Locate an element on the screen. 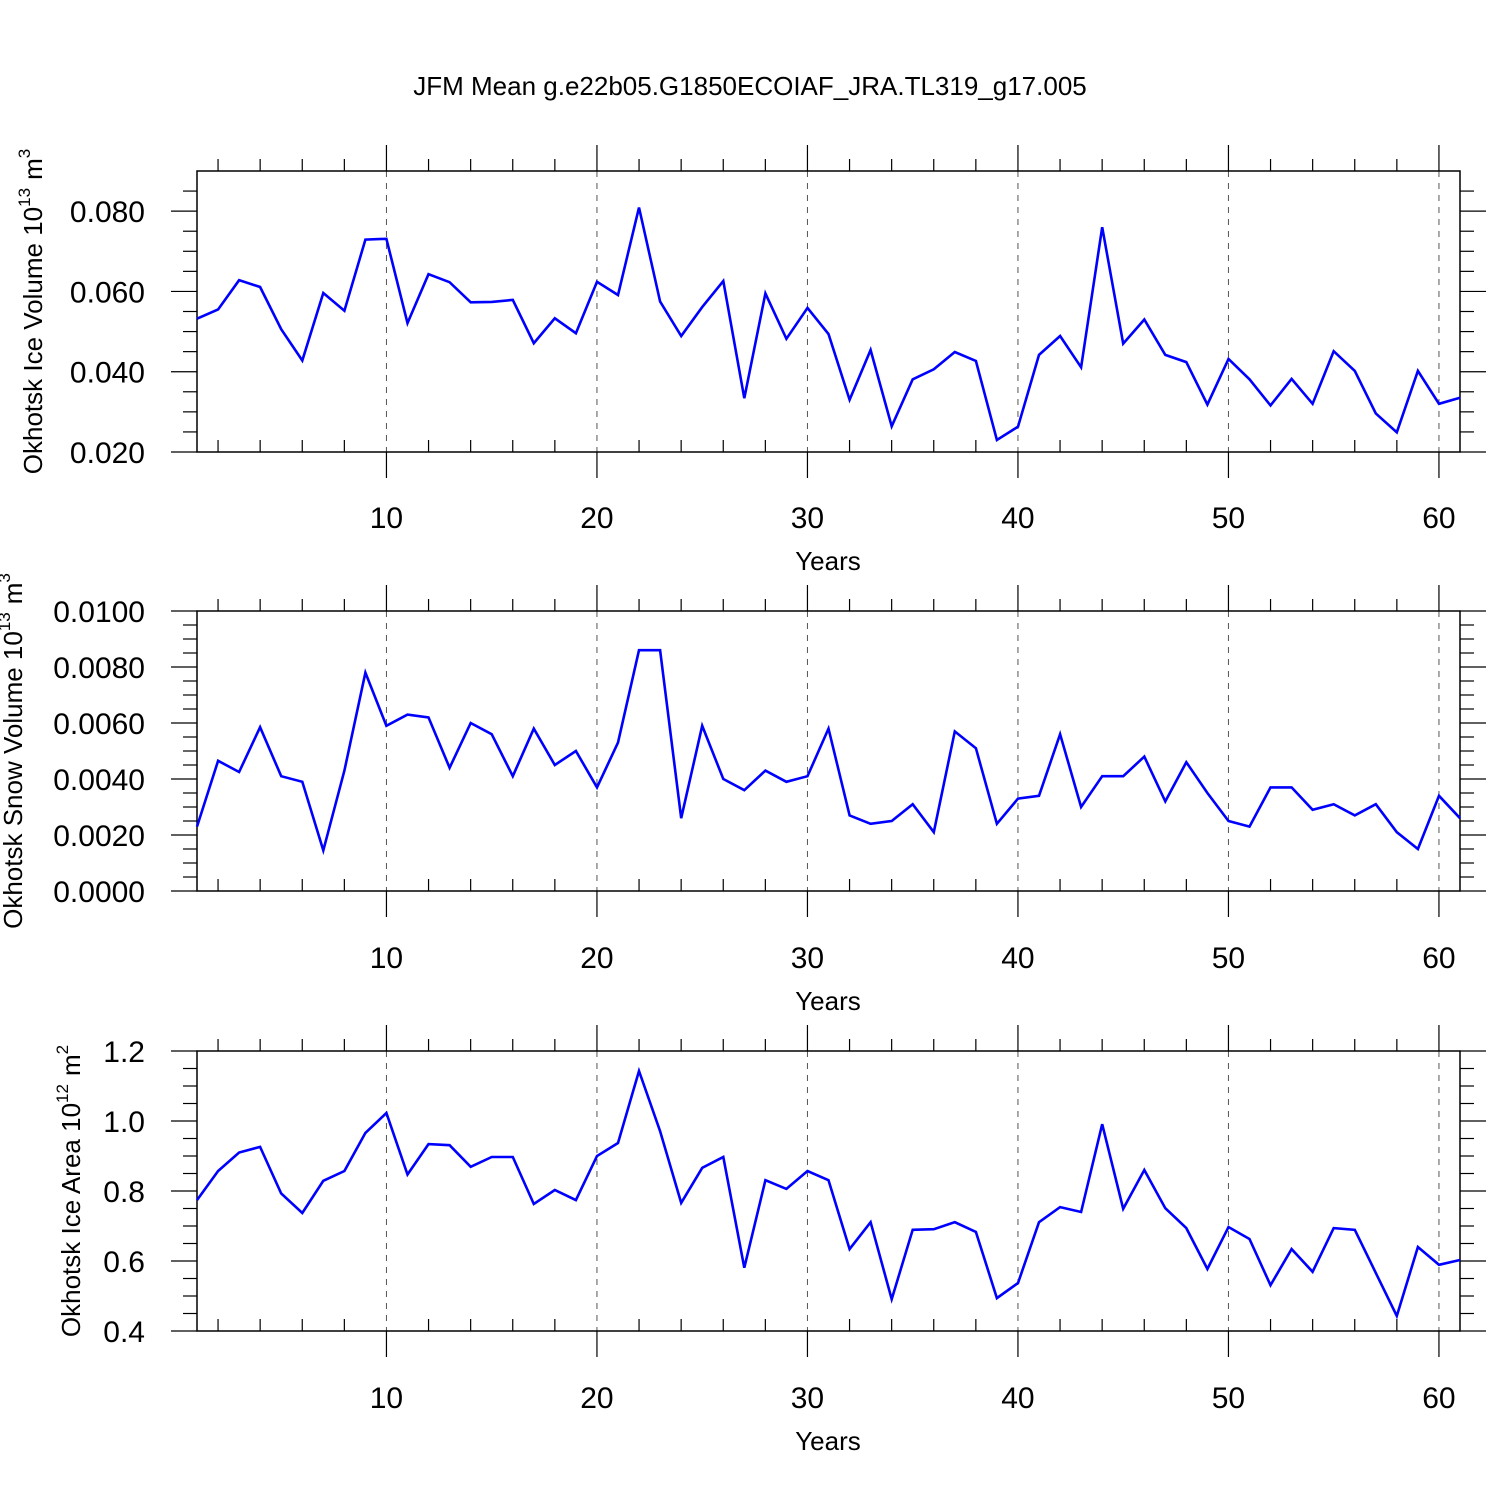 Image resolution: width=1500 pixels, height=1500 pixels. y-axis-title: Okhotsk Ice Volume 1013 m3 is located at coordinates (31, 311).